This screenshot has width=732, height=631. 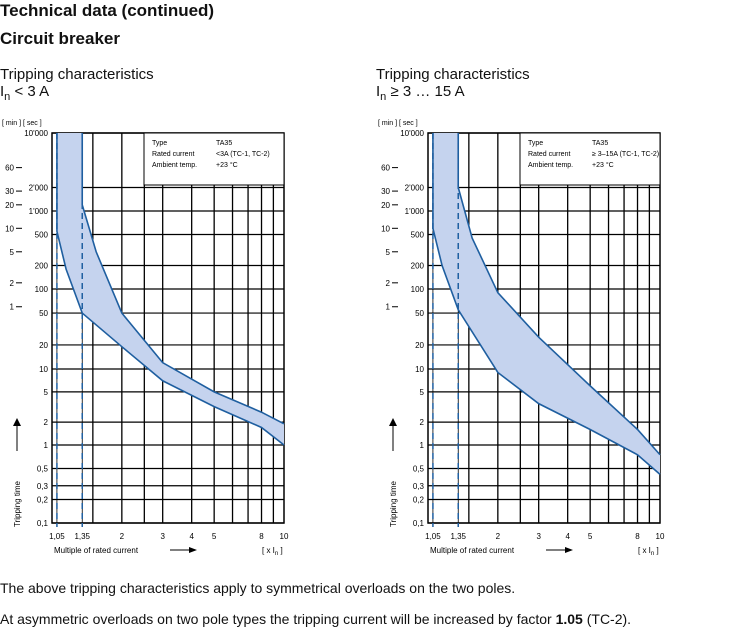 I want to click on title-range: < 3 A, so click(x=30, y=91).